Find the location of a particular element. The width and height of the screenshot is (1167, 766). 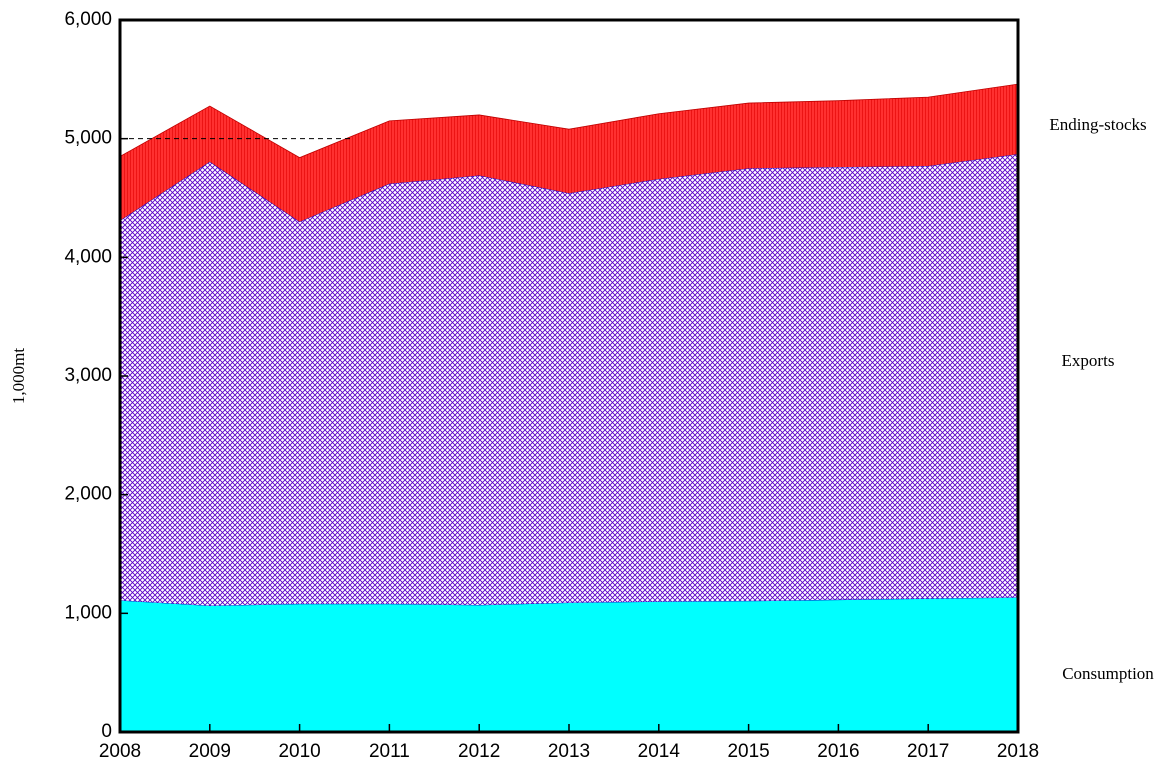

x-tick-label: 2013 is located at coordinates (569, 751).